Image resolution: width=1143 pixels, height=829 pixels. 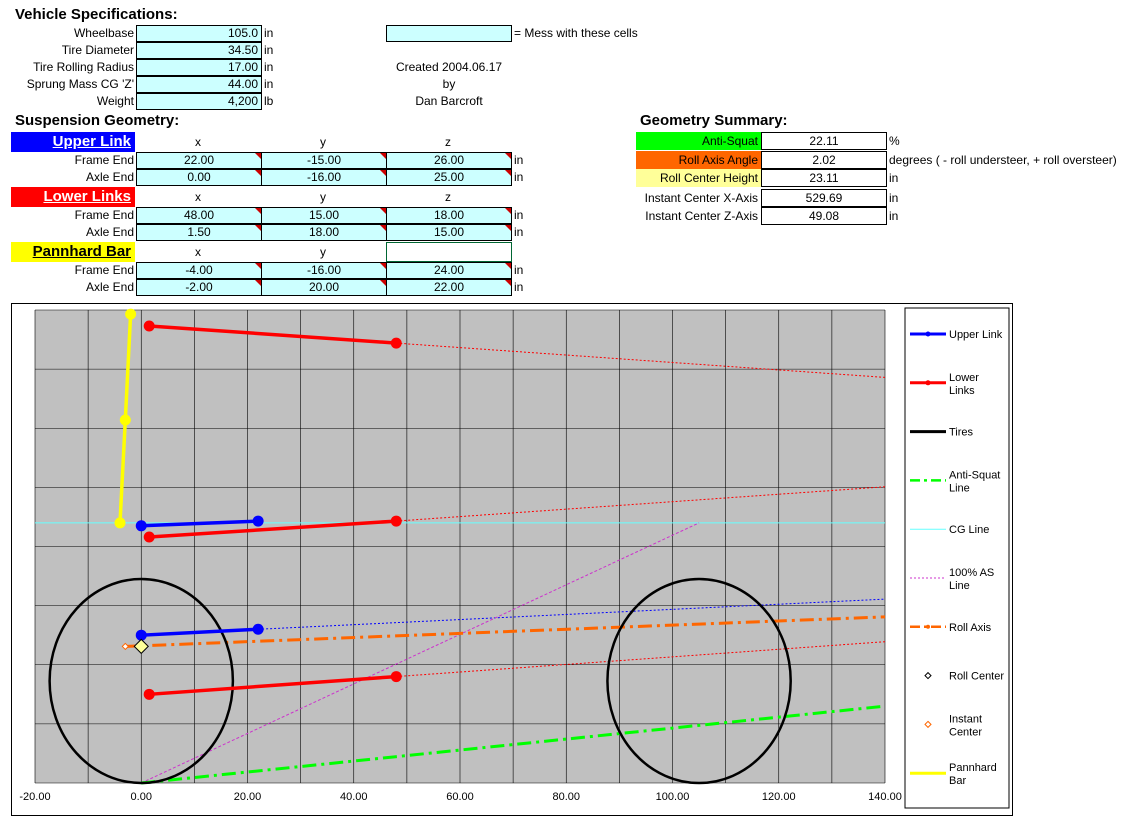 What do you see at coordinates (97, 120) in the screenshot?
I see `suspension-geometry-title: Suspension Geometry:` at bounding box center [97, 120].